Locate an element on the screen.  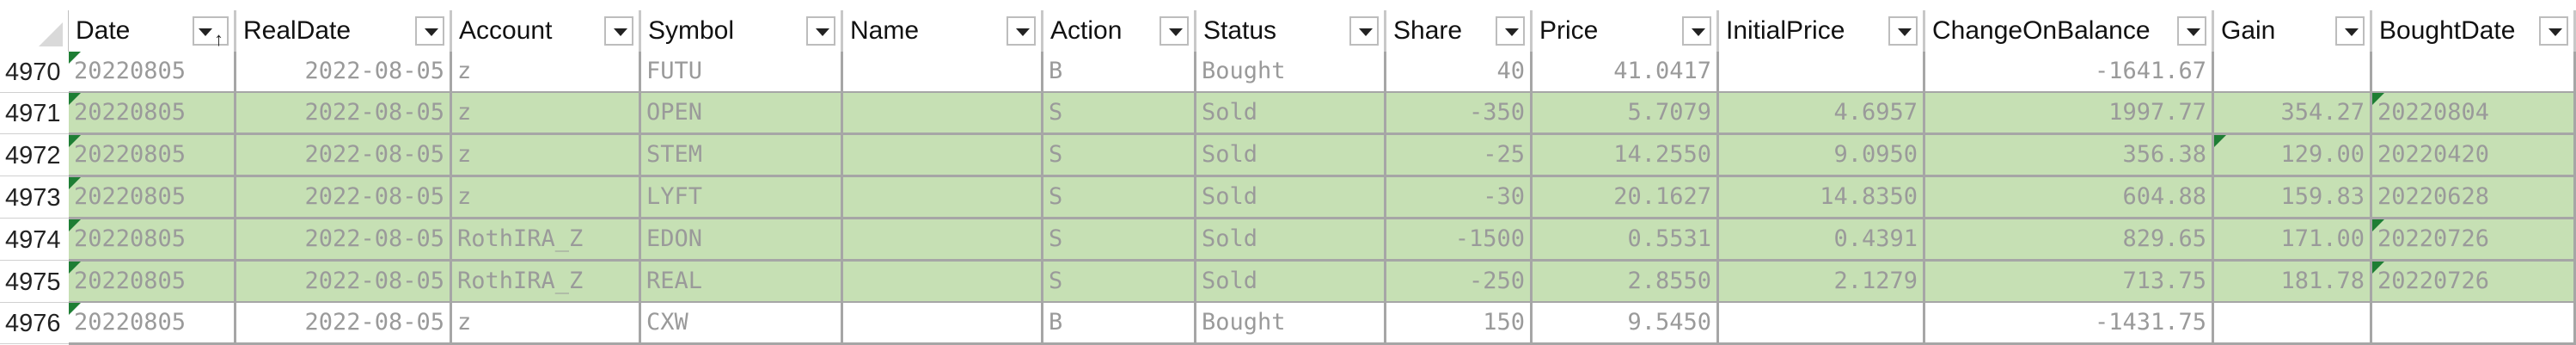
row-number-header: 4976 is located at coordinates (34, 324).